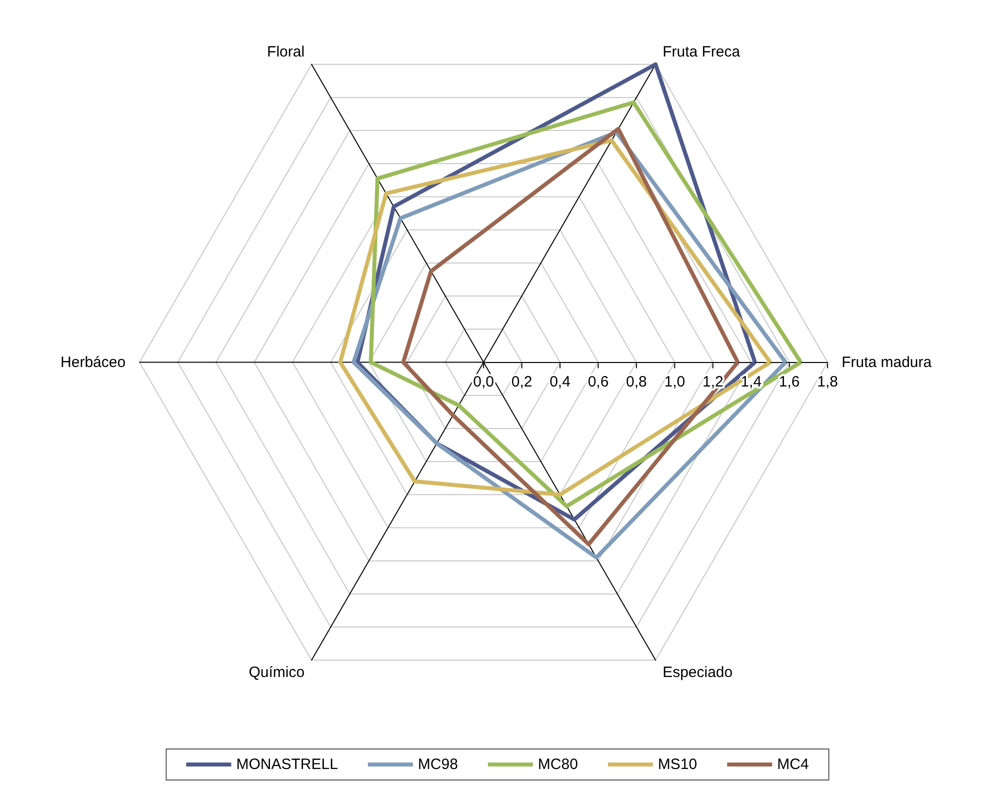  I want to click on spoke-label: Floral, so click(286, 52).